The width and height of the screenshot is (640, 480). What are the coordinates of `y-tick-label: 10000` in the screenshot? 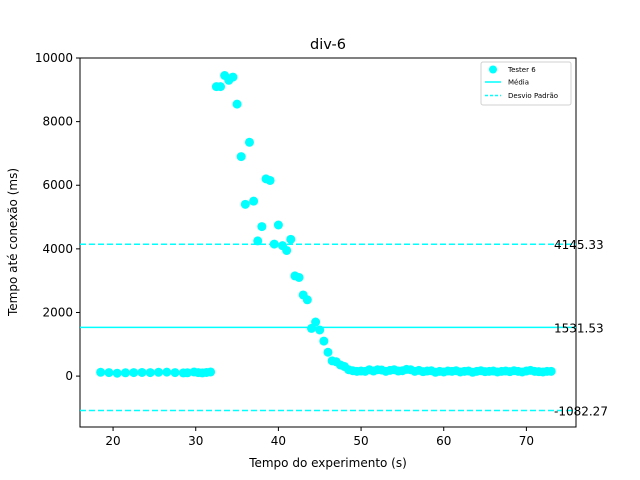 It's located at (54, 58).